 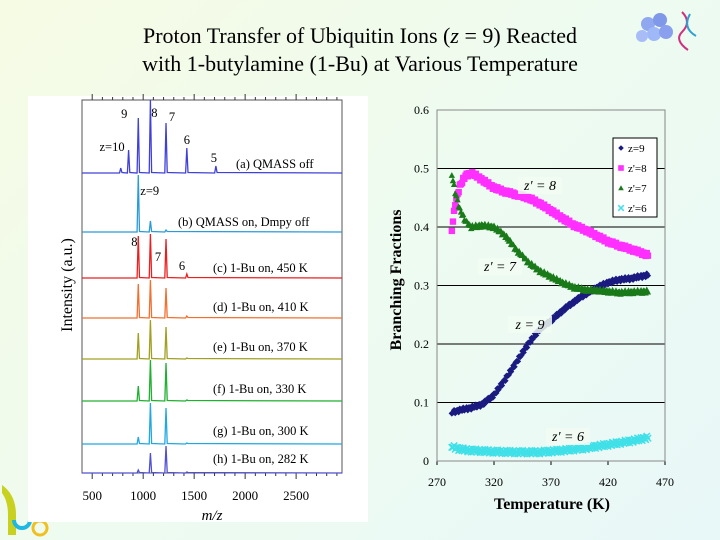 I want to click on logo-bottom-left, so click(x=25, y=511).